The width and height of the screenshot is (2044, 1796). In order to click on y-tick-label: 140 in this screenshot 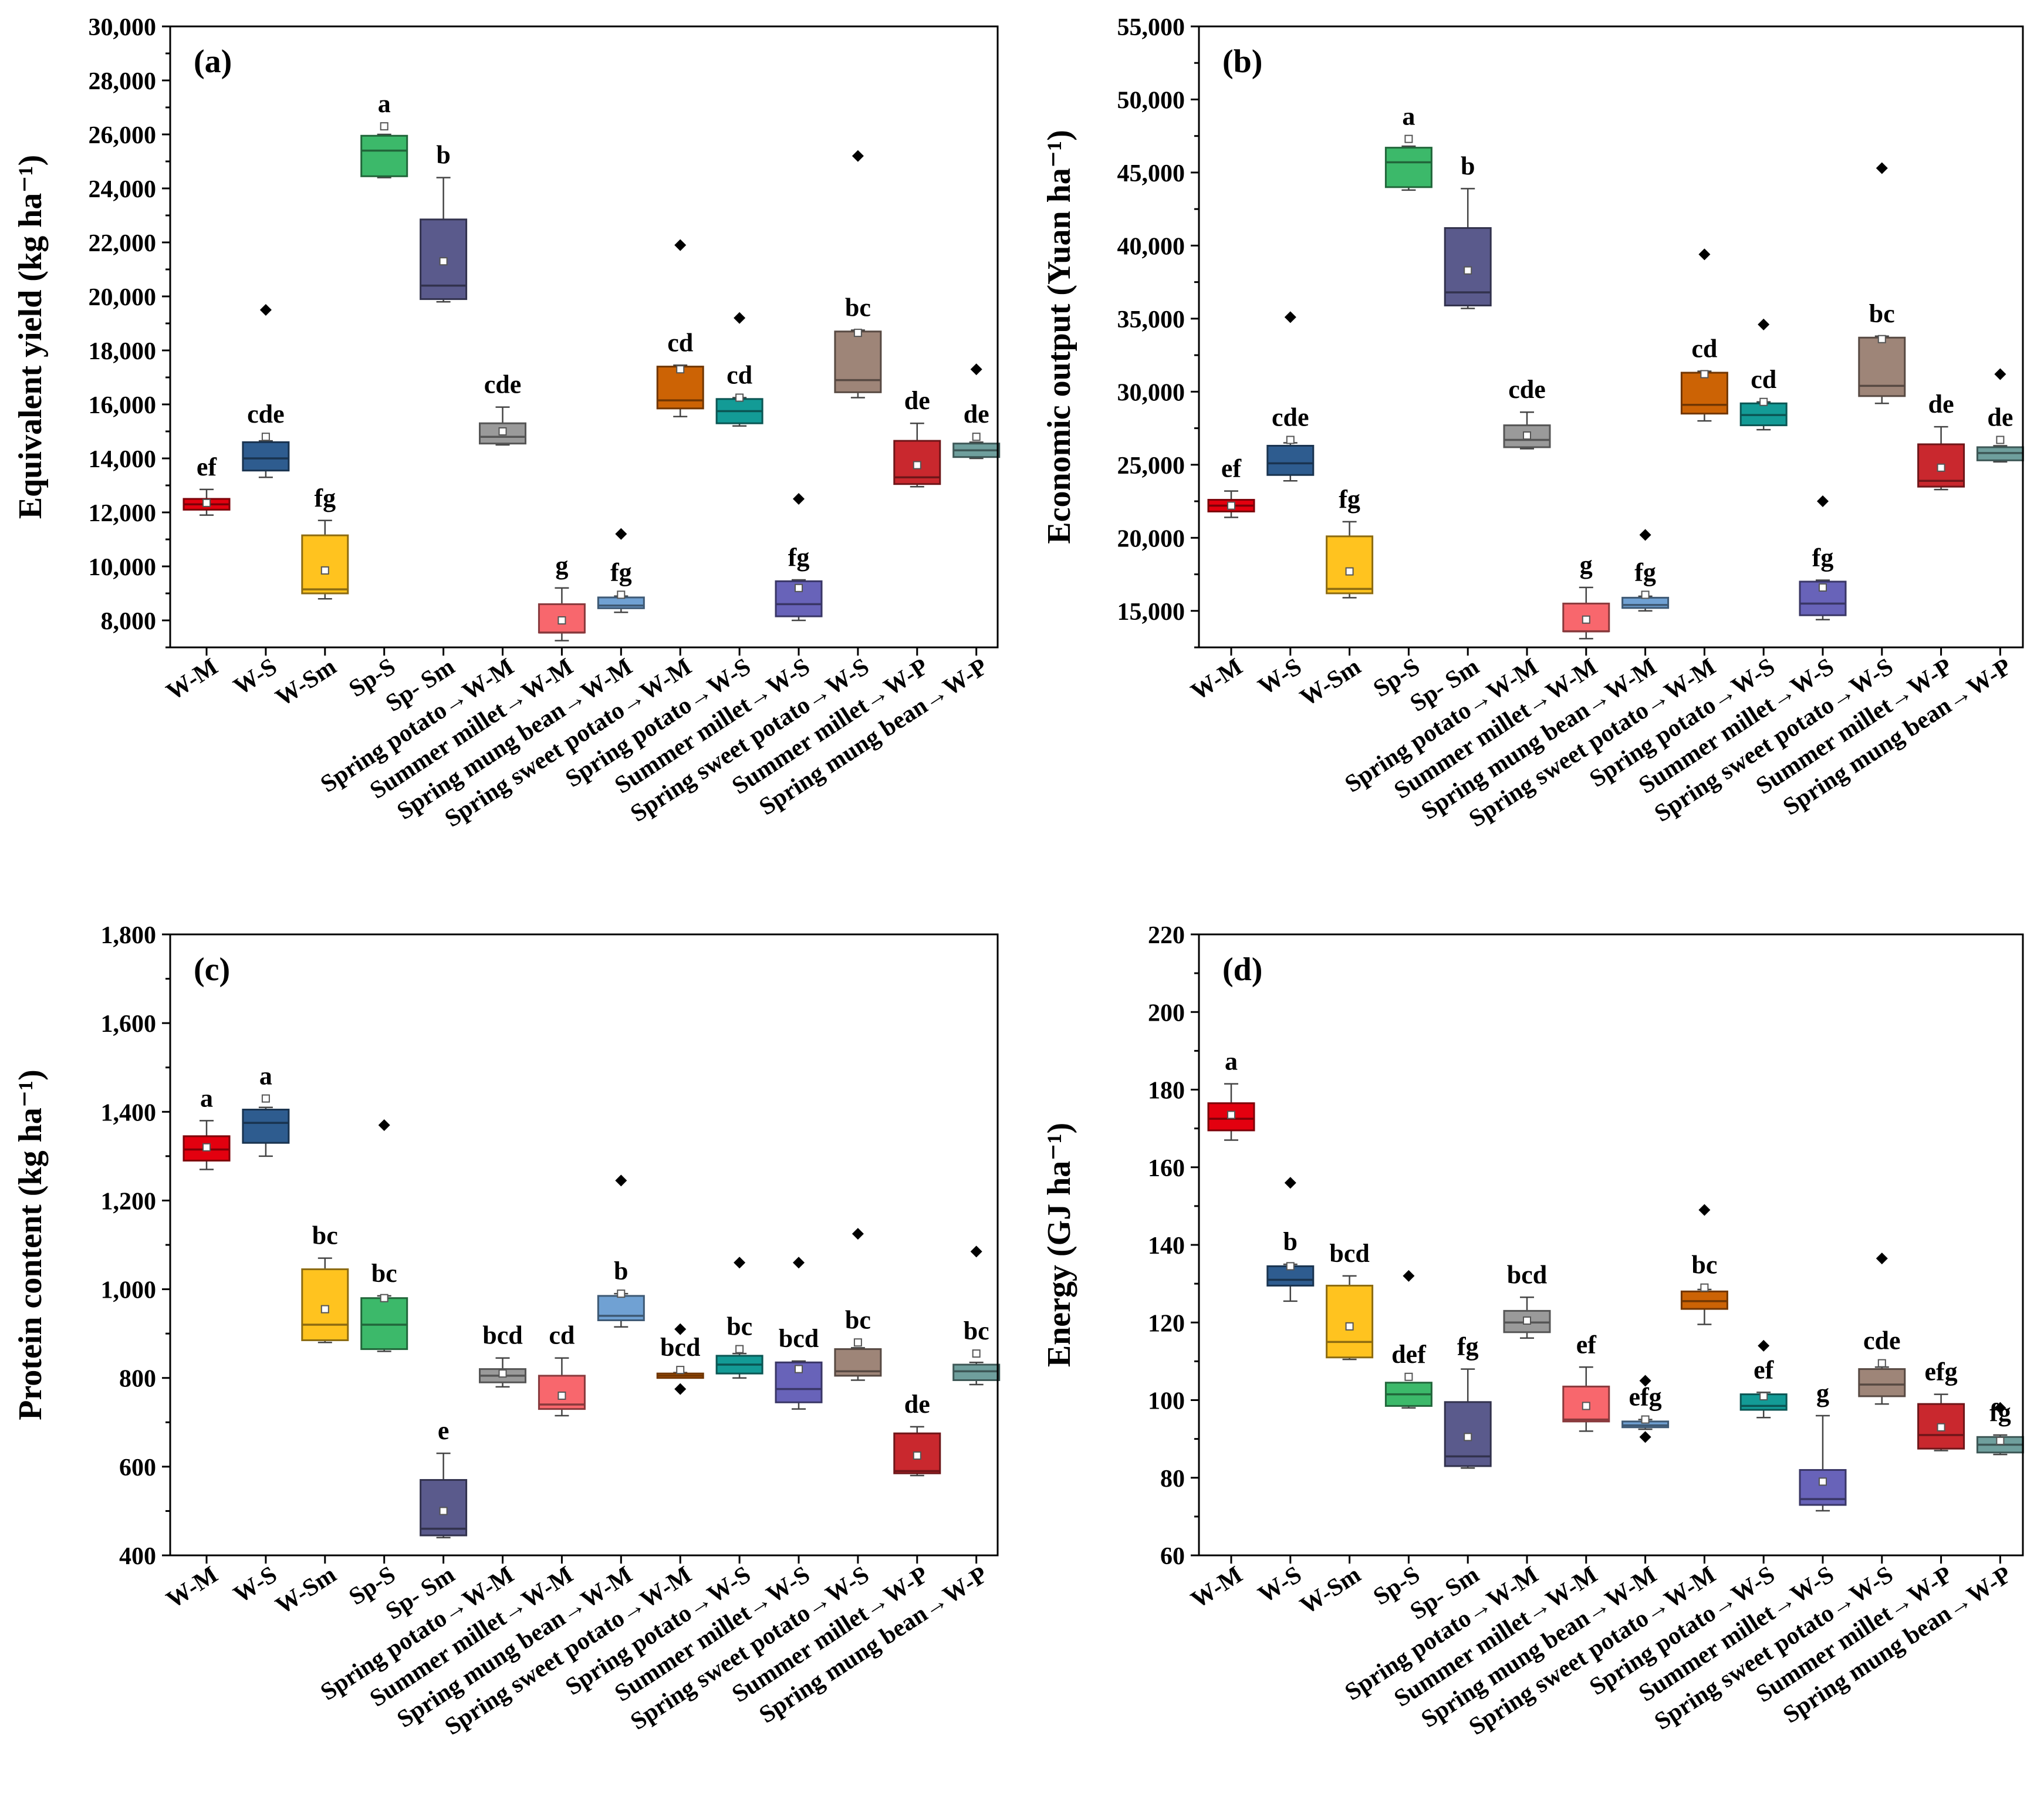, I will do `click(1166, 1246)`.